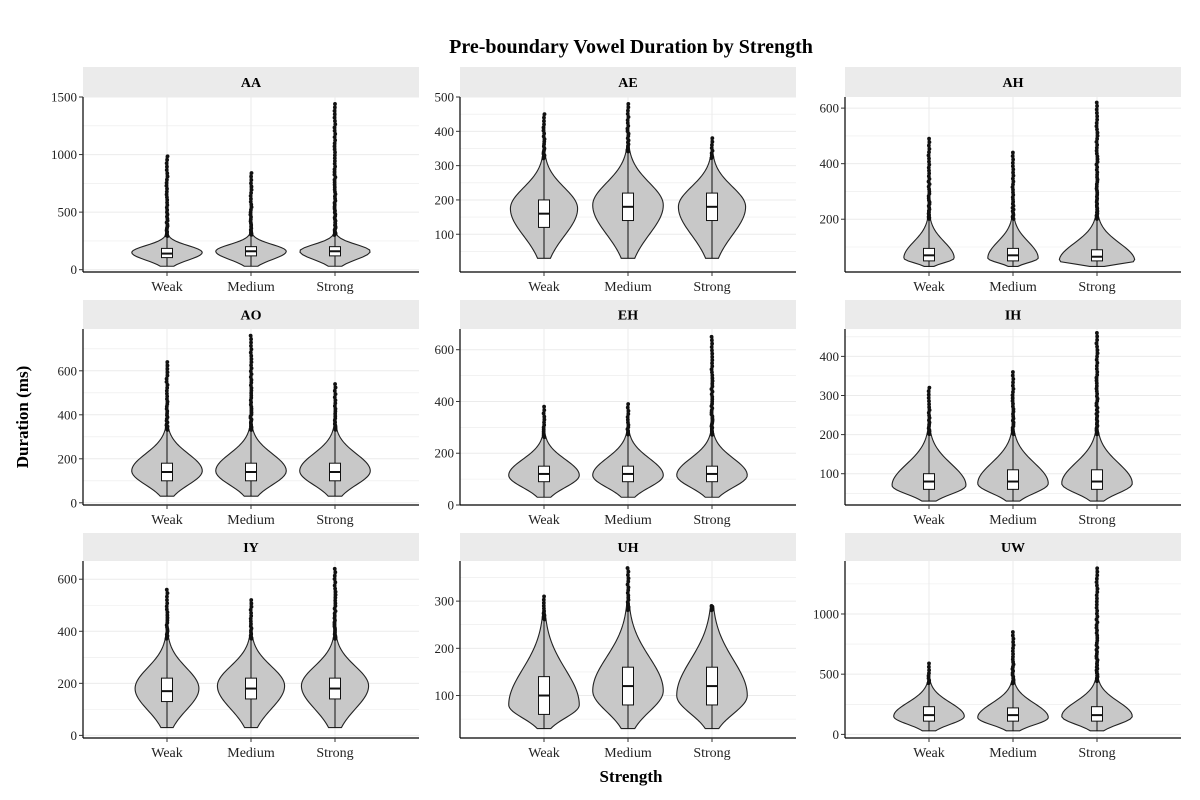  What do you see at coordinates (836, 734) in the screenshot?
I see `y-tick-label: 0` at bounding box center [836, 734].